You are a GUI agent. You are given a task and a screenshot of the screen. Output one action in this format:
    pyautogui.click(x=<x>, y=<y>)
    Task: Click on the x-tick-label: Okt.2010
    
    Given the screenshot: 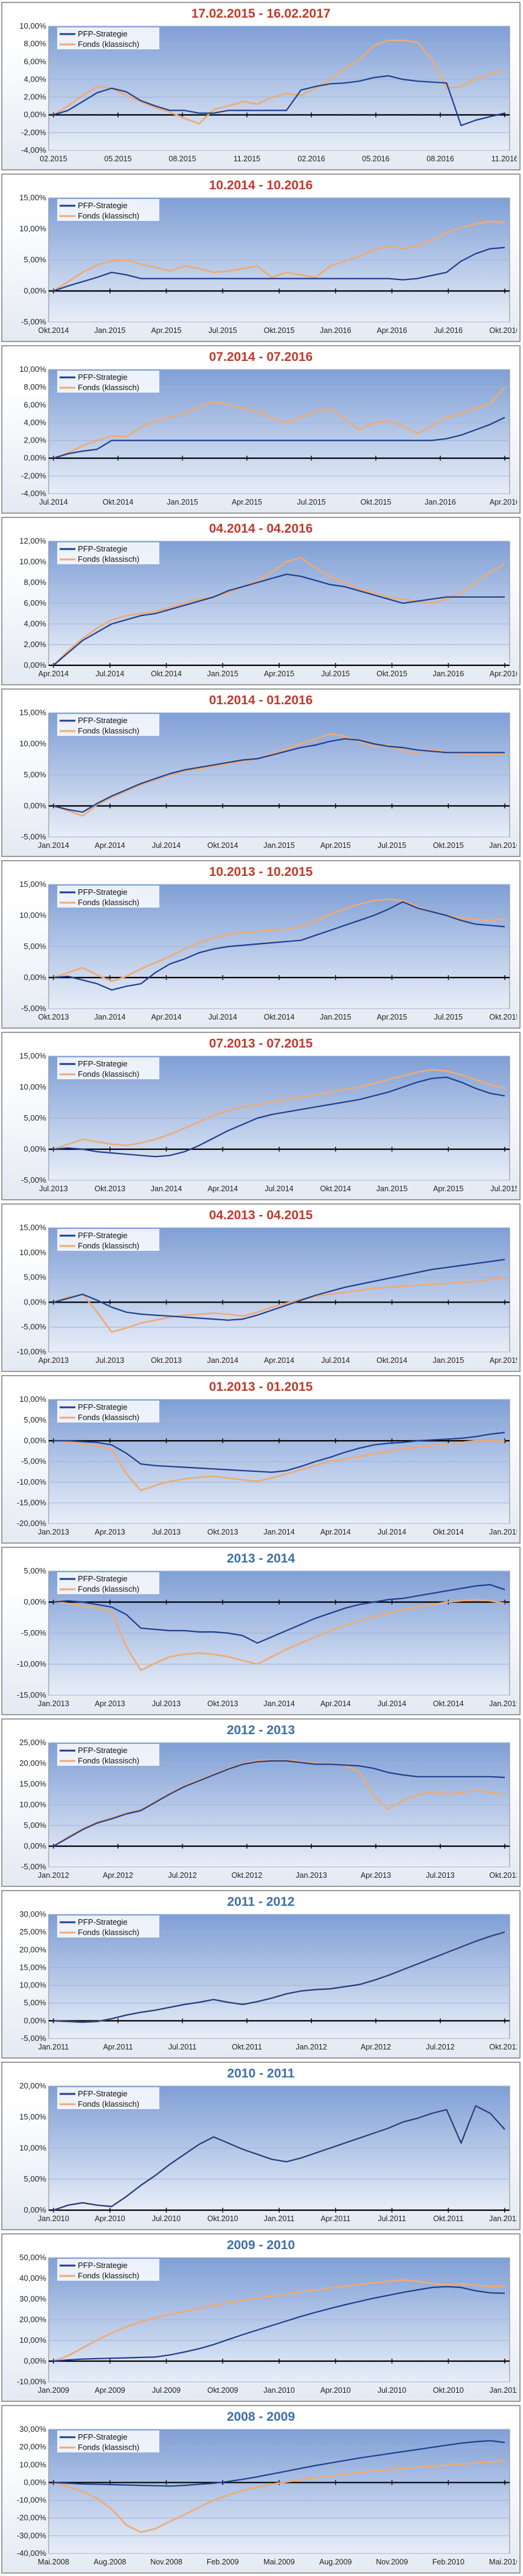 What is the action you would take?
    pyautogui.click(x=449, y=2390)
    